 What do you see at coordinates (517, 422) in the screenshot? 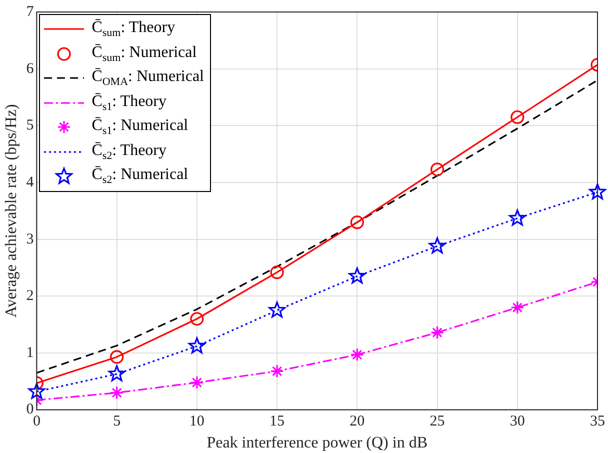
I see `x-tick-label: 30` at bounding box center [517, 422].